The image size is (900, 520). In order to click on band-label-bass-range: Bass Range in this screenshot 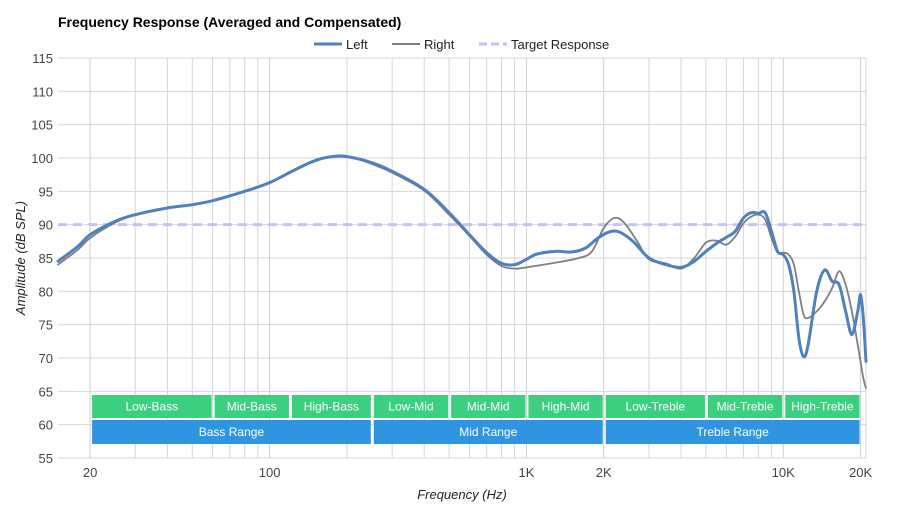, I will do `click(232, 432)`.